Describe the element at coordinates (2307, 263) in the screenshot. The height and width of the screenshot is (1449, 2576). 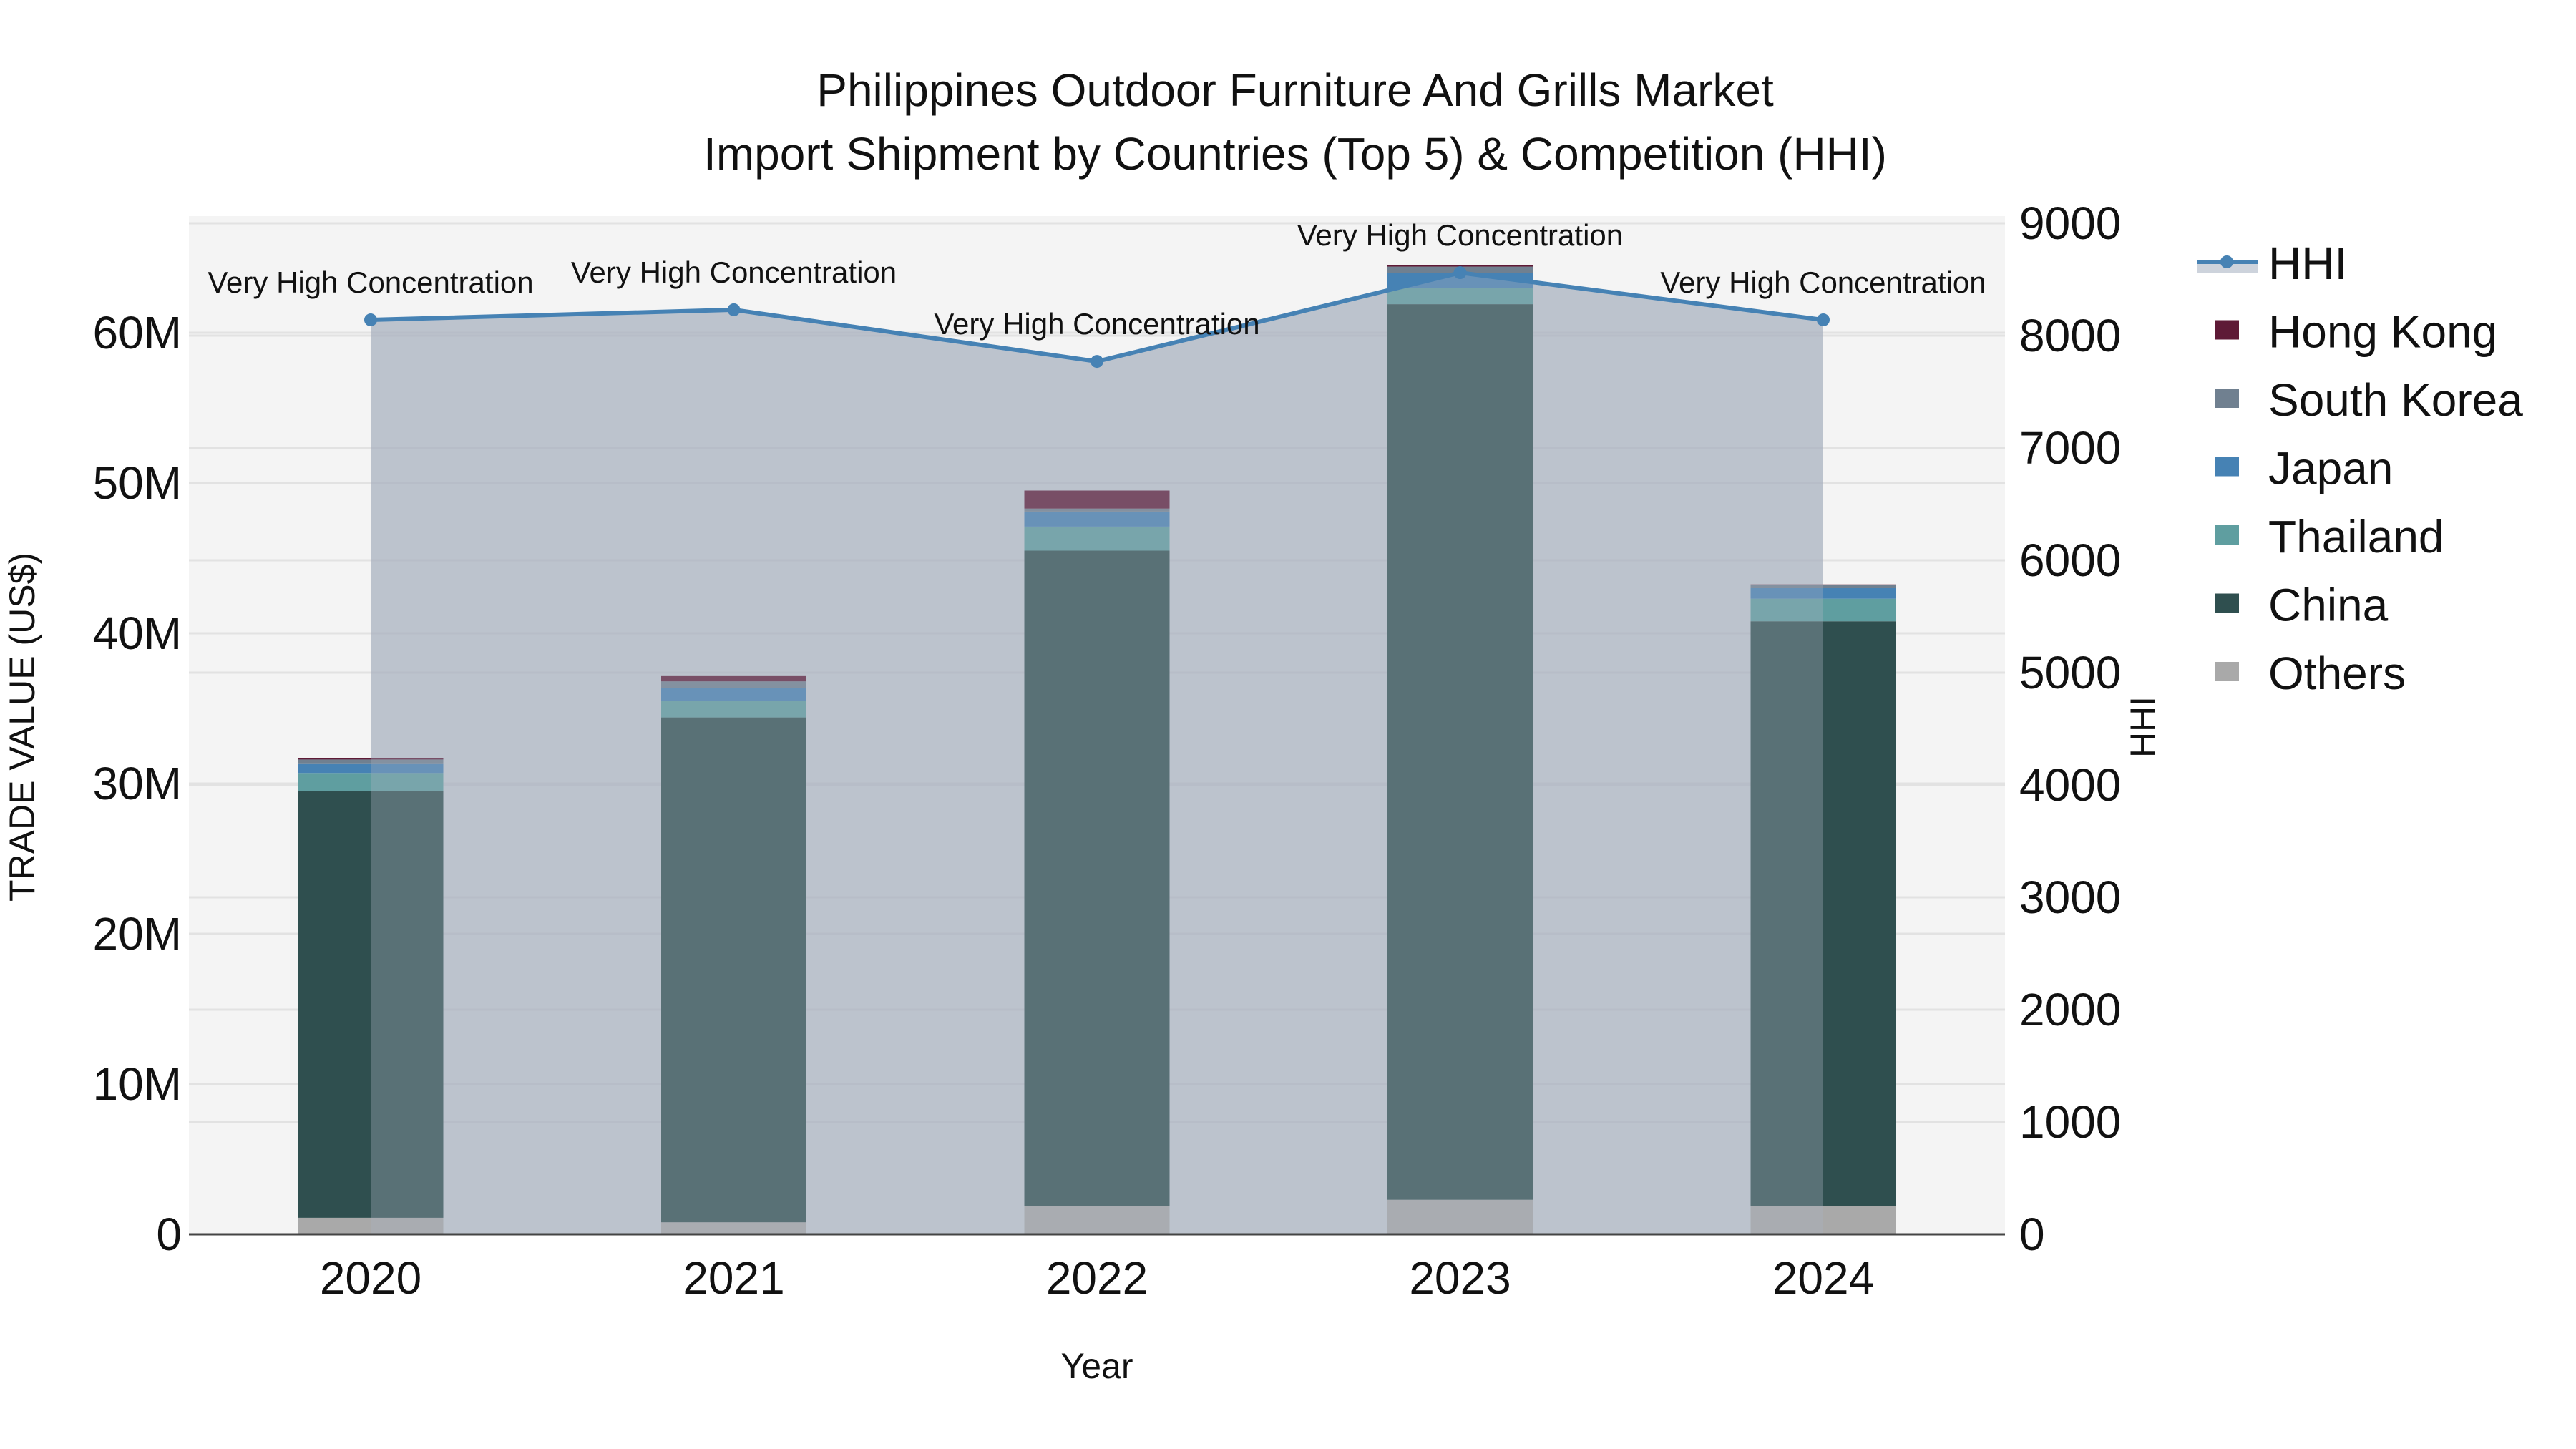
I see `legend-label: HHI` at that location.